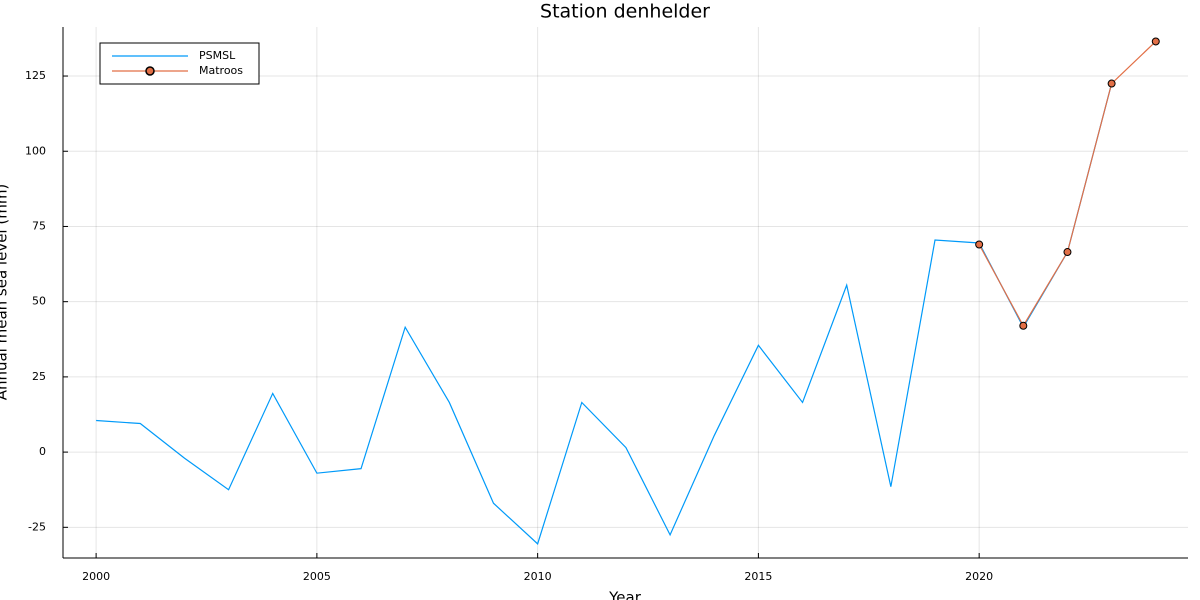 The image size is (1200, 600). I want to click on y-tick-label: 75, so click(39, 225).